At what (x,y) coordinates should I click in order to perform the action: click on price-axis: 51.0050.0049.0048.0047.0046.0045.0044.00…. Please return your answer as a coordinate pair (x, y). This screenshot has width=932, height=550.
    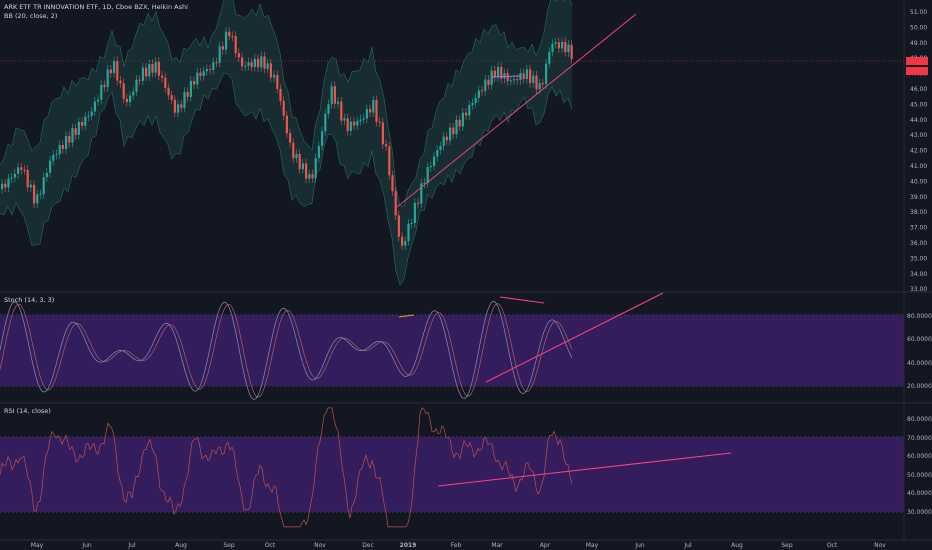
    Looking at the image, I should click on (918, 151).